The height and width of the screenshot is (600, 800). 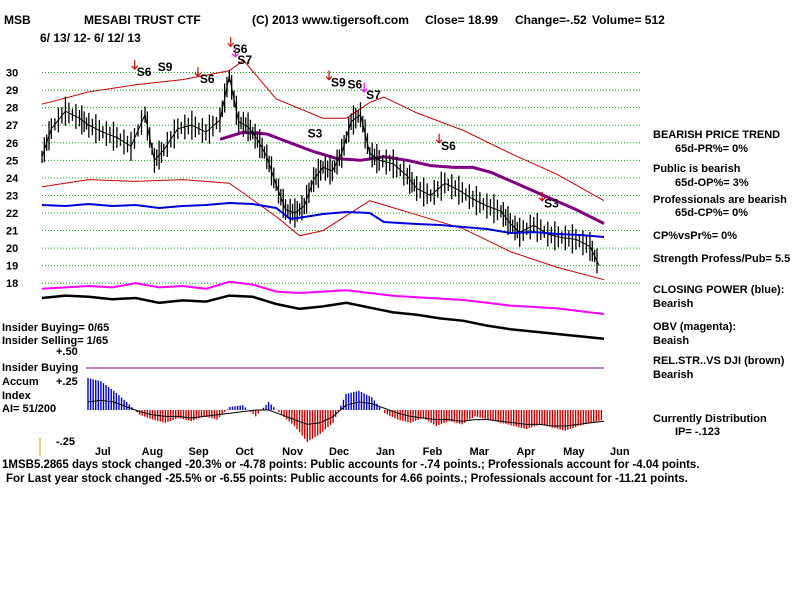 I want to click on signal-label-2: S6, so click(x=207, y=79).